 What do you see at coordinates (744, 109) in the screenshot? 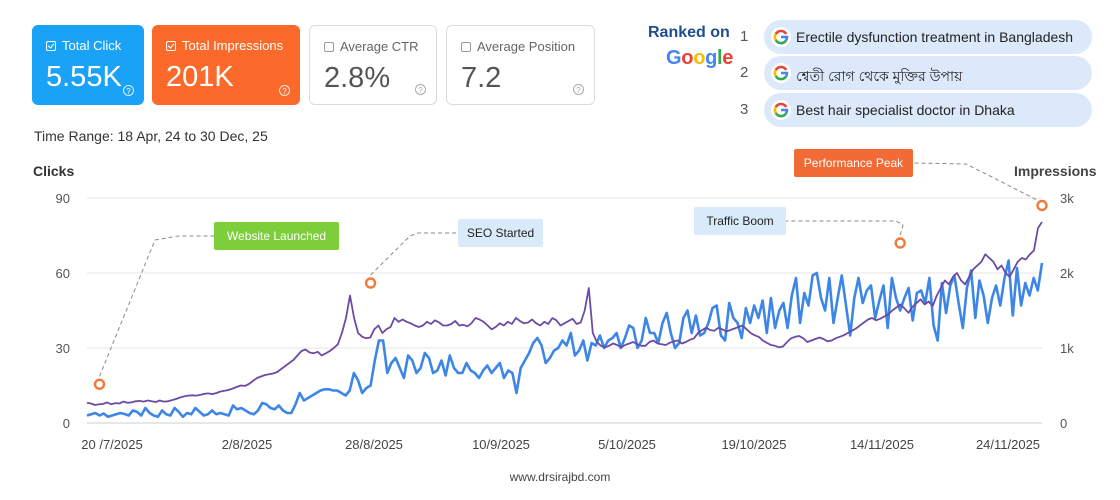
I see `keyword-rank: 3` at bounding box center [744, 109].